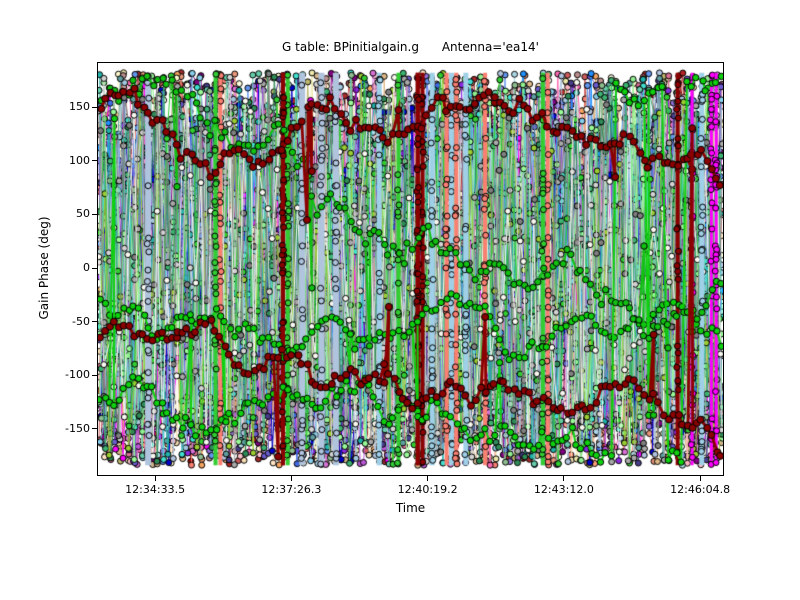 Image resolution: width=800 pixels, height=600 pixels. Describe the element at coordinates (563, 489) in the screenshot. I see `x-tick-label: 12:43:12.0` at that location.